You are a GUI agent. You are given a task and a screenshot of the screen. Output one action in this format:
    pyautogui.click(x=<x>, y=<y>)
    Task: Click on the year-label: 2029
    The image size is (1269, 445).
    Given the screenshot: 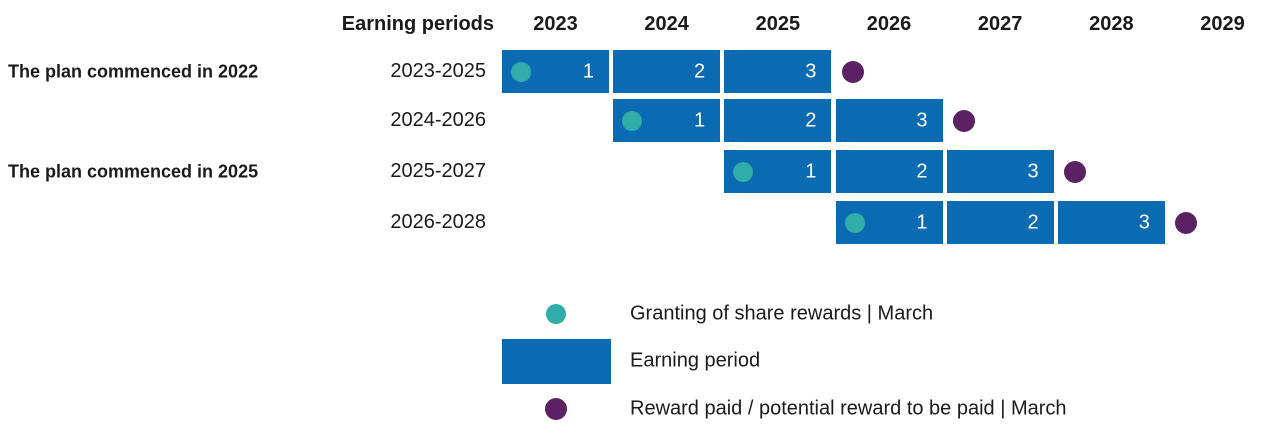 What is the action you would take?
    pyautogui.click(x=1222, y=24)
    